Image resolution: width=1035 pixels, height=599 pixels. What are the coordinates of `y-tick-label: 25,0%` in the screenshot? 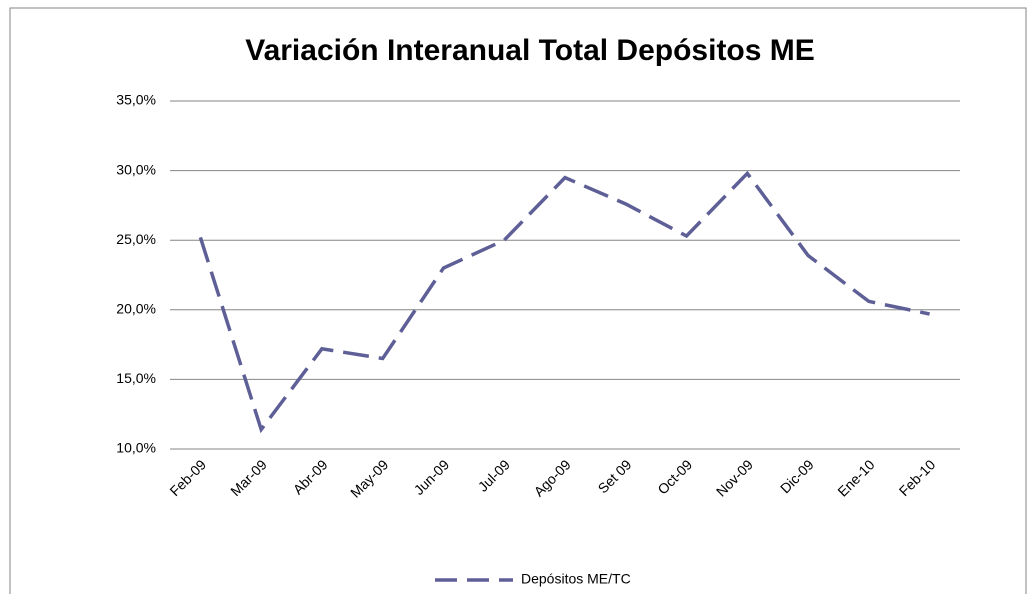 It's located at (136, 239).